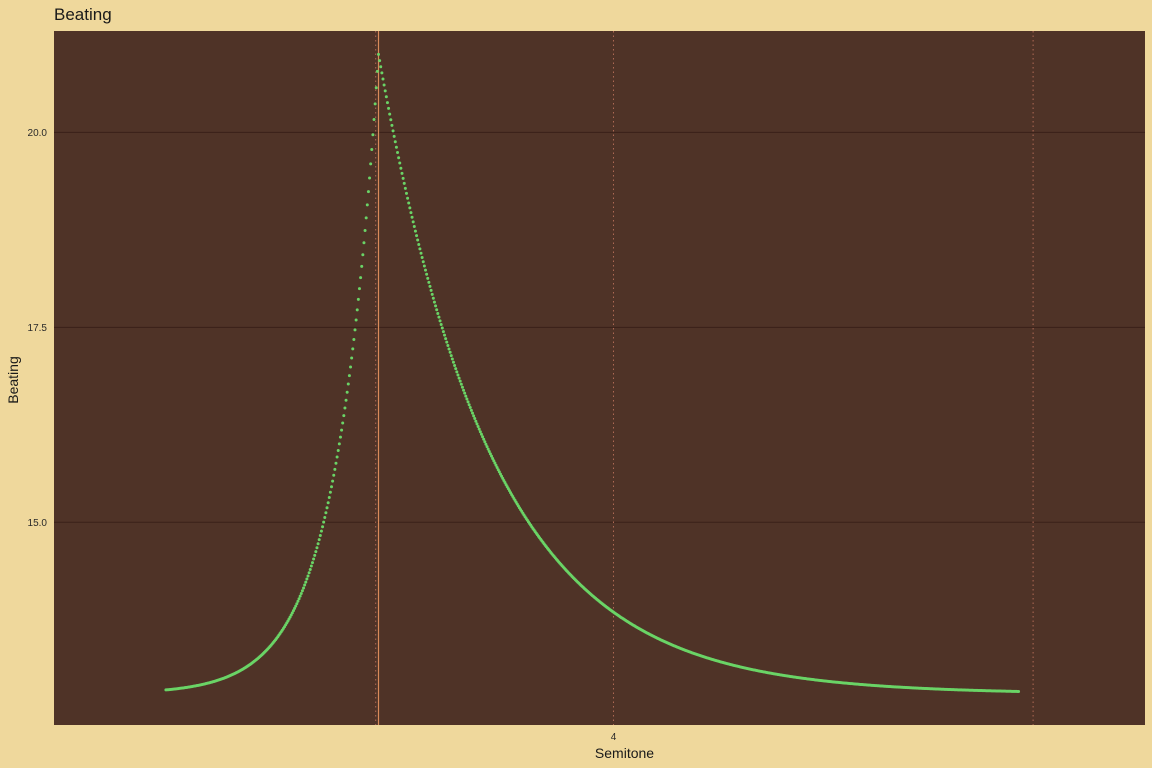 The height and width of the screenshot is (768, 1152). Describe the element at coordinates (38, 328) in the screenshot. I see `y-tick-label: 17.5` at that location.